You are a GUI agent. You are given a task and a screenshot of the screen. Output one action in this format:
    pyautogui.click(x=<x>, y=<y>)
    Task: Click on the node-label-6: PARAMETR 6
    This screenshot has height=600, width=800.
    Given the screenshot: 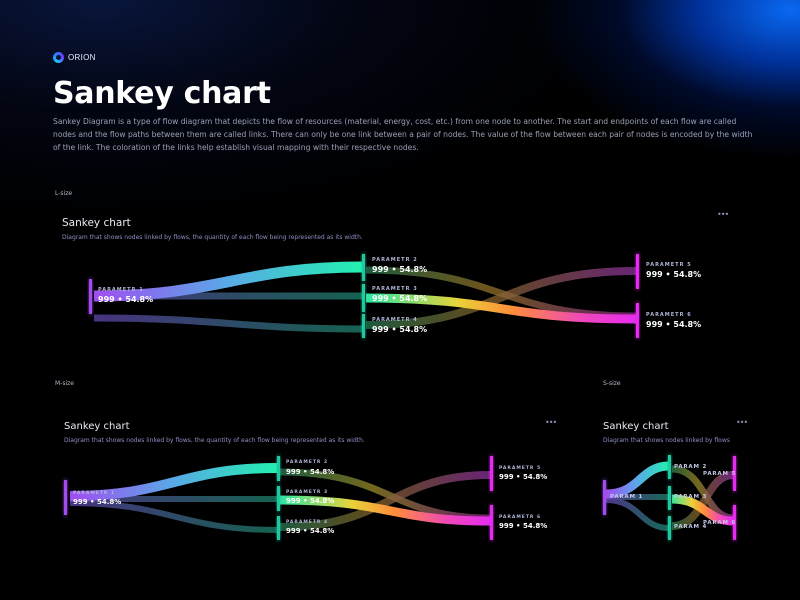 What is the action you would take?
    pyautogui.click(x=669, y=315)
    